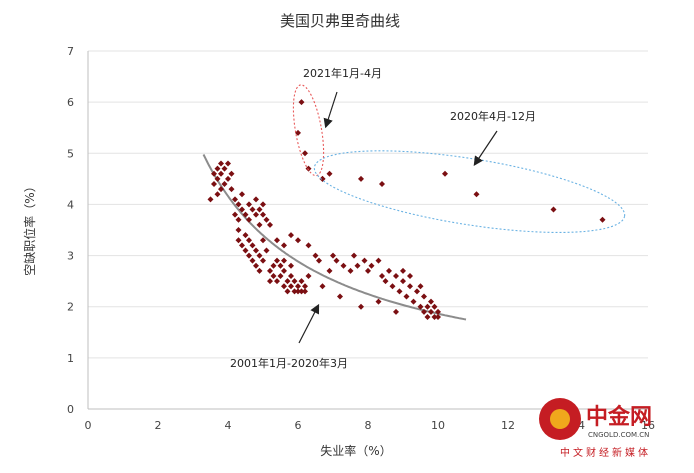 The image size is (694, 473). What do you see at coordinates (70, 409) in the screenshot?
I see `y-tick-label: 0` at bounding box center [70, 409].